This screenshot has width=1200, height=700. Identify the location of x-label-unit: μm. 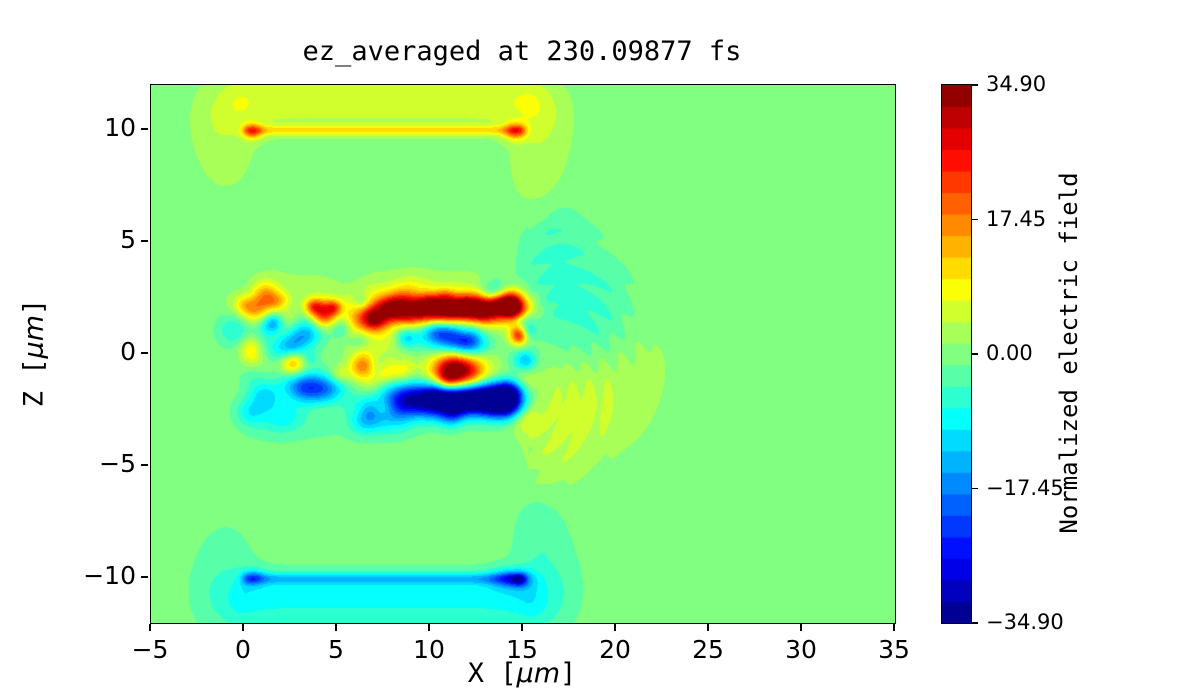
(538, 673).